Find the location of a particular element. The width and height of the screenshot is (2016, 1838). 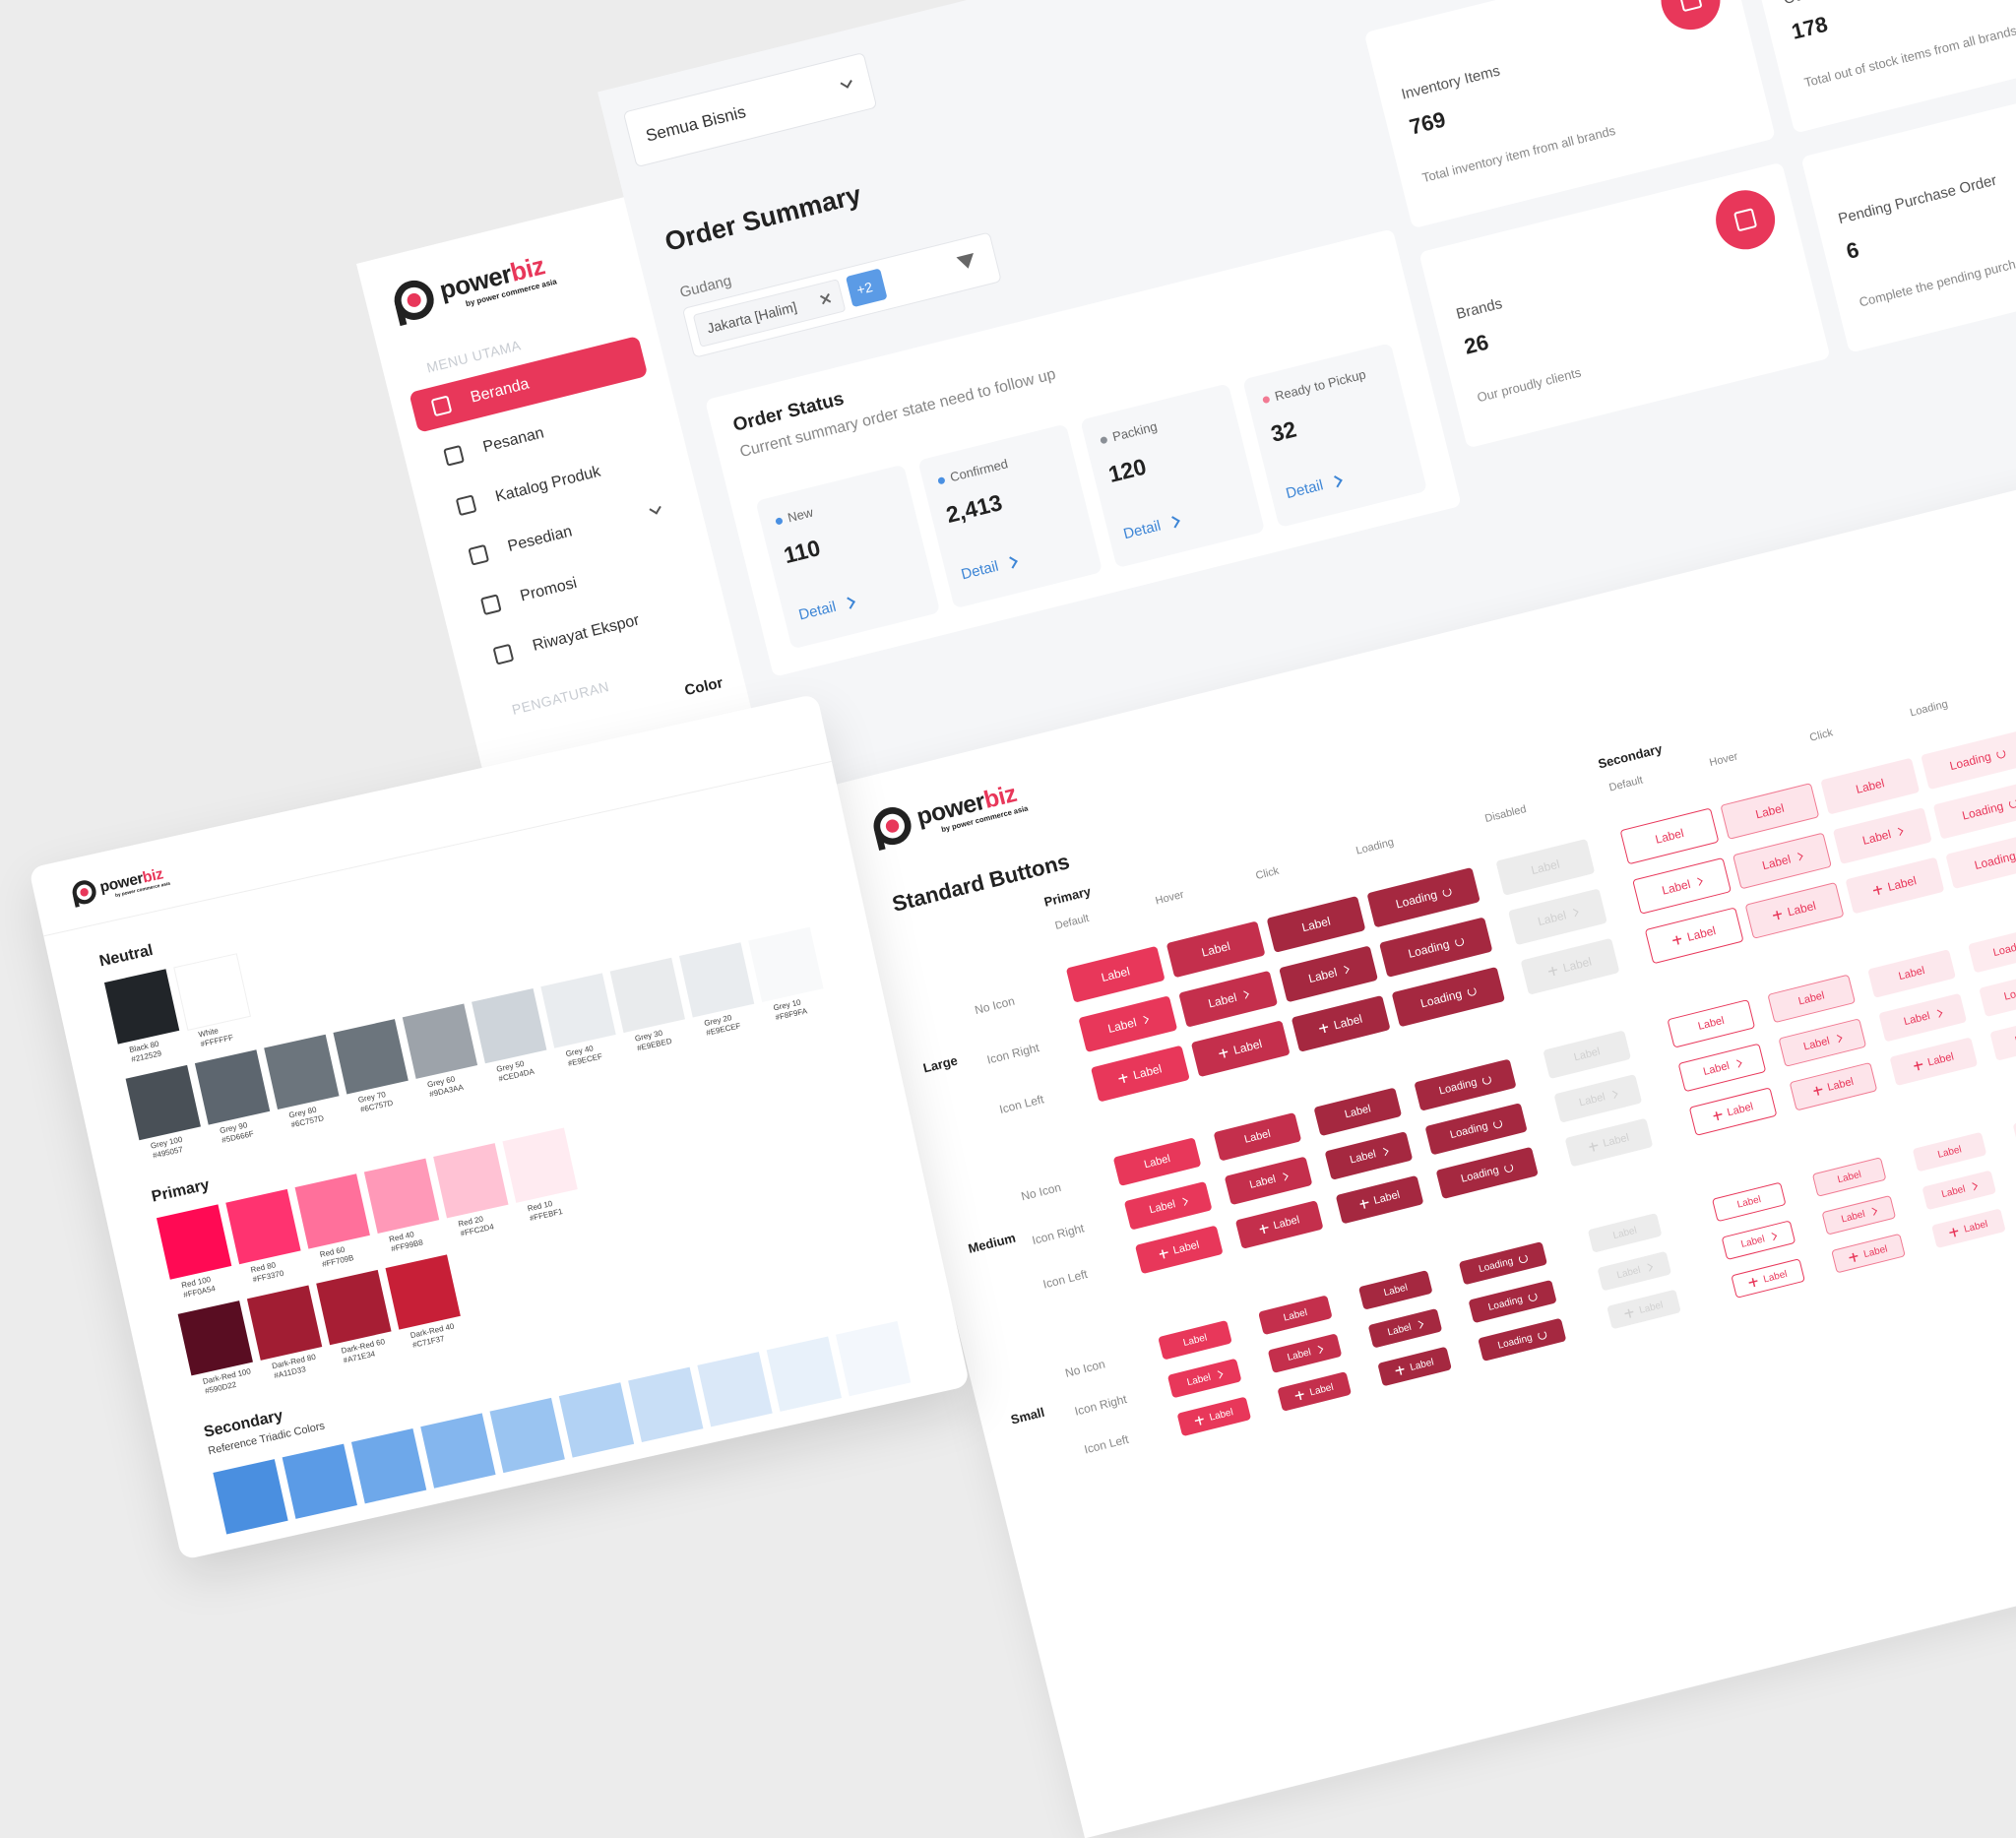

column-label: Loading is located at coordinates (1375, 846).